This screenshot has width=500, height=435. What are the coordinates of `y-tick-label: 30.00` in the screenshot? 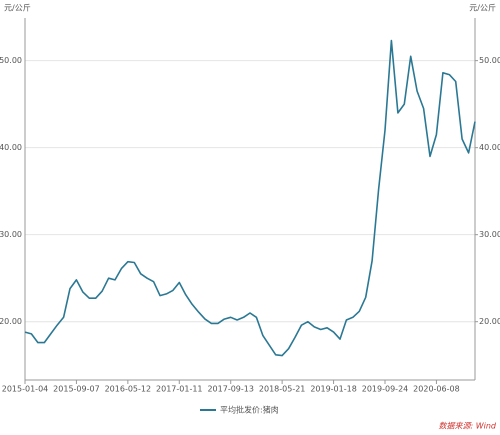 It's located at (11, 234).